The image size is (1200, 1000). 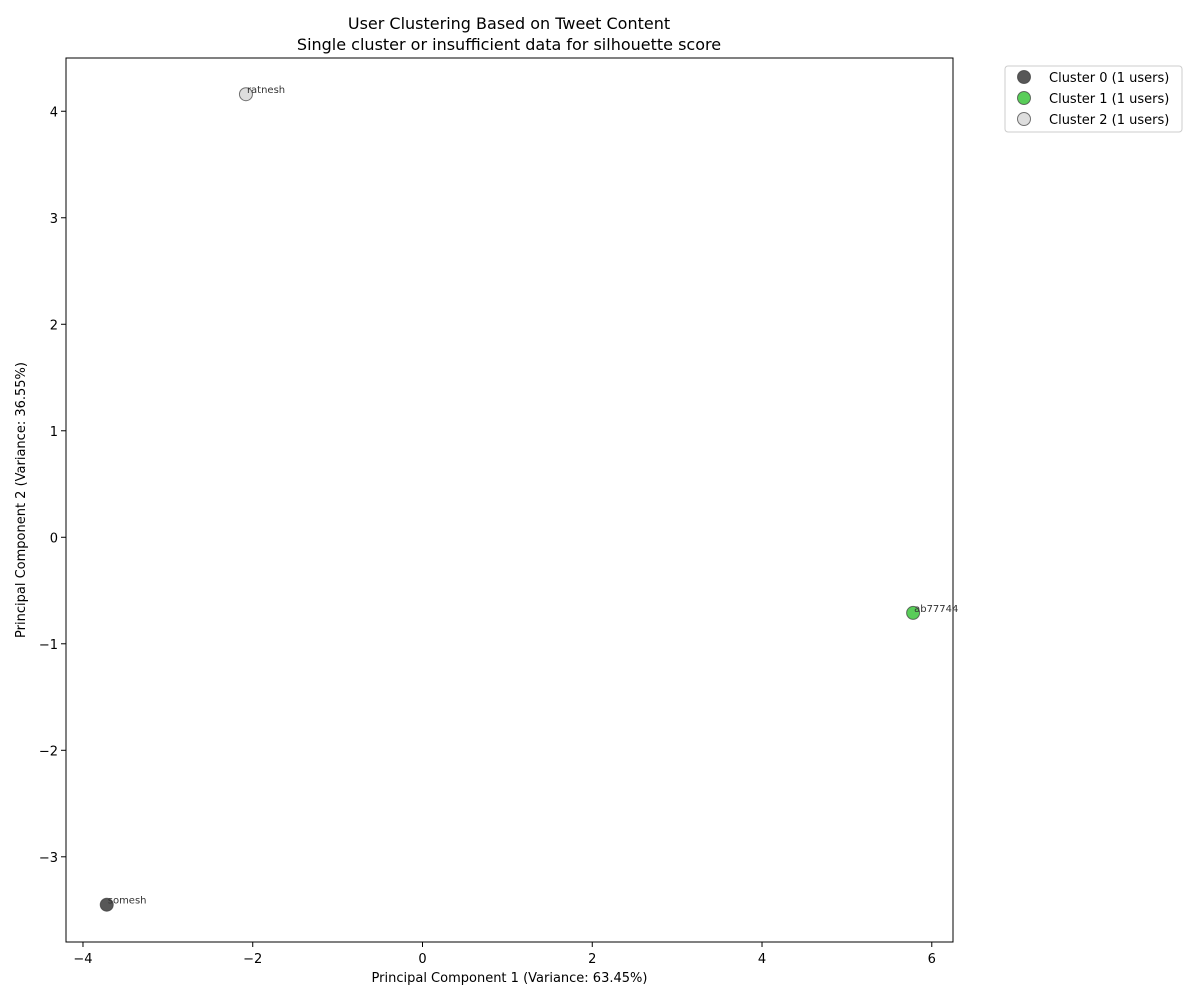 I want to click on chart-title: User Clustering Based on Tweet Content, so click(x=509, y=23).